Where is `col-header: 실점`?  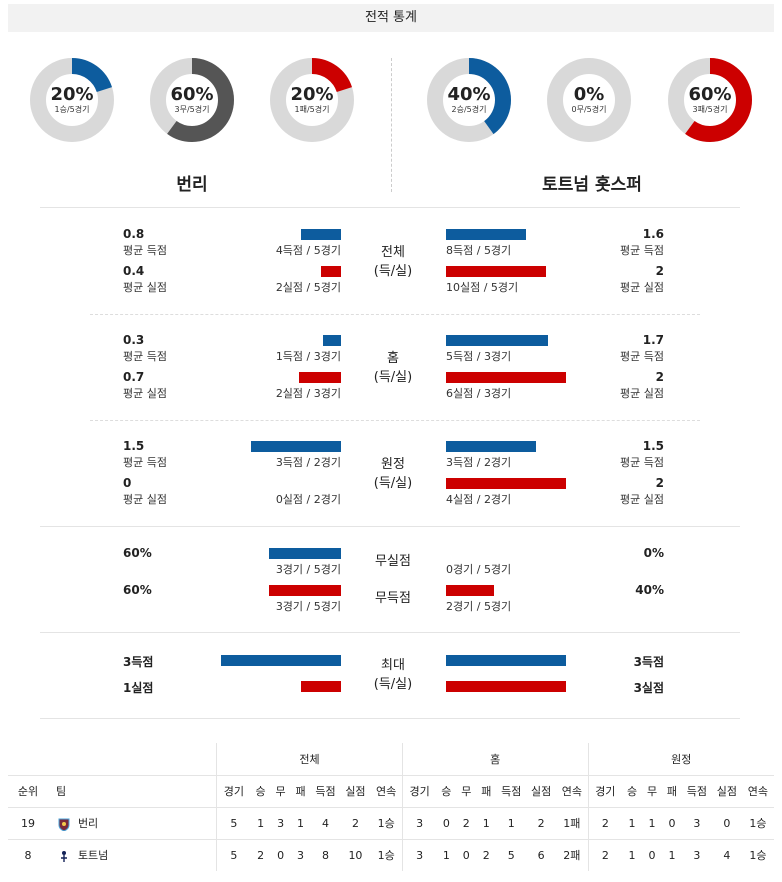 col-header: 실점 is located at coordinates (726, 791).